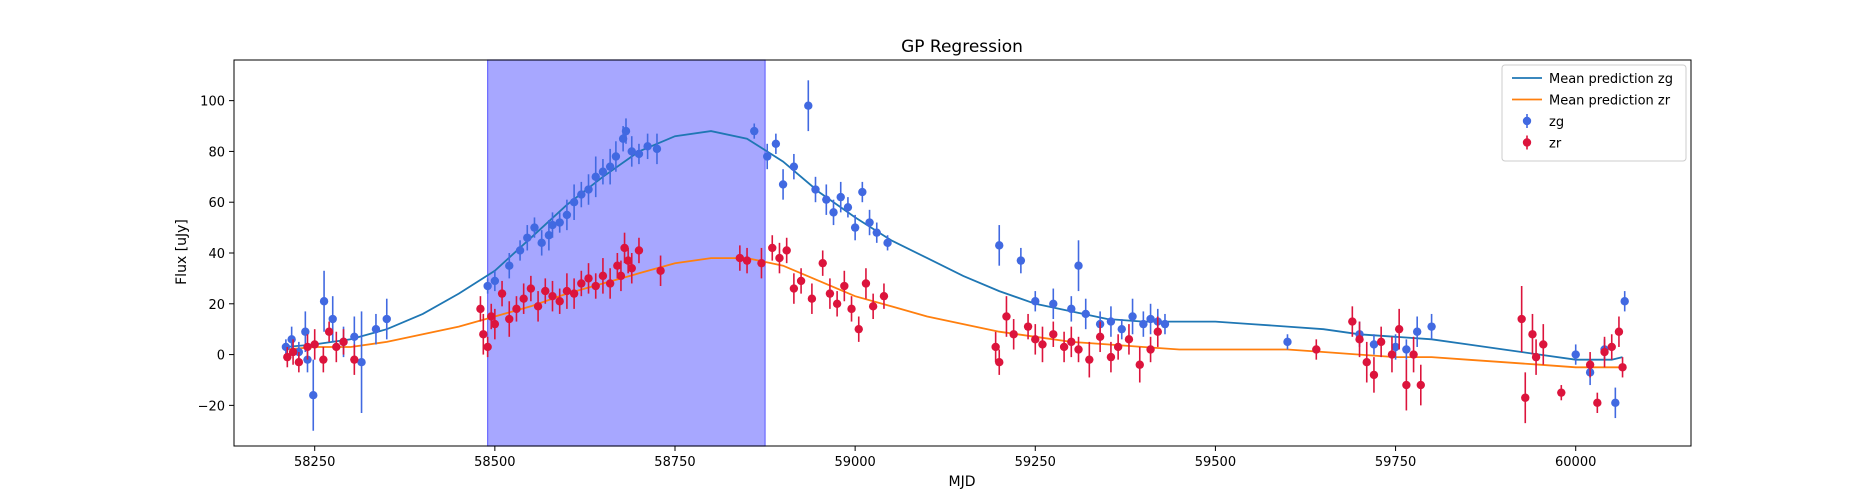 Image resolution: width=1875 pixels, height=500 pixels. I want to click on y-axis-label: Flux [uJy], so click(182, 252).